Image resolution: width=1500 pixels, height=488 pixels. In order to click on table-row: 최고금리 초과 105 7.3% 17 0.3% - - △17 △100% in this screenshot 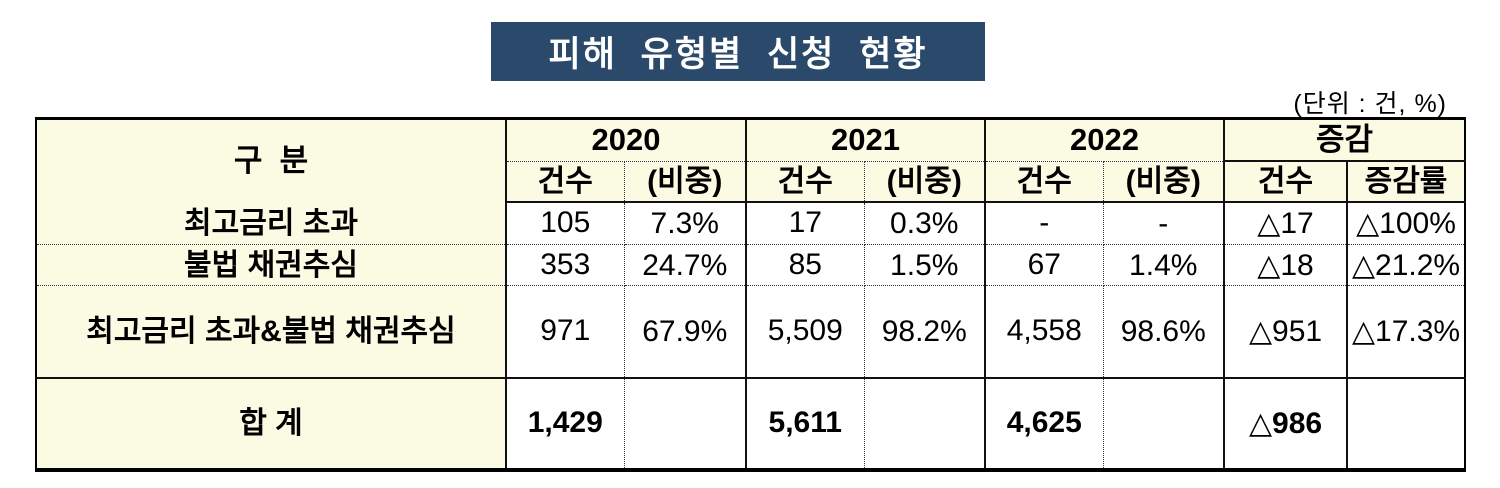, I will do `click(751, 223)`.